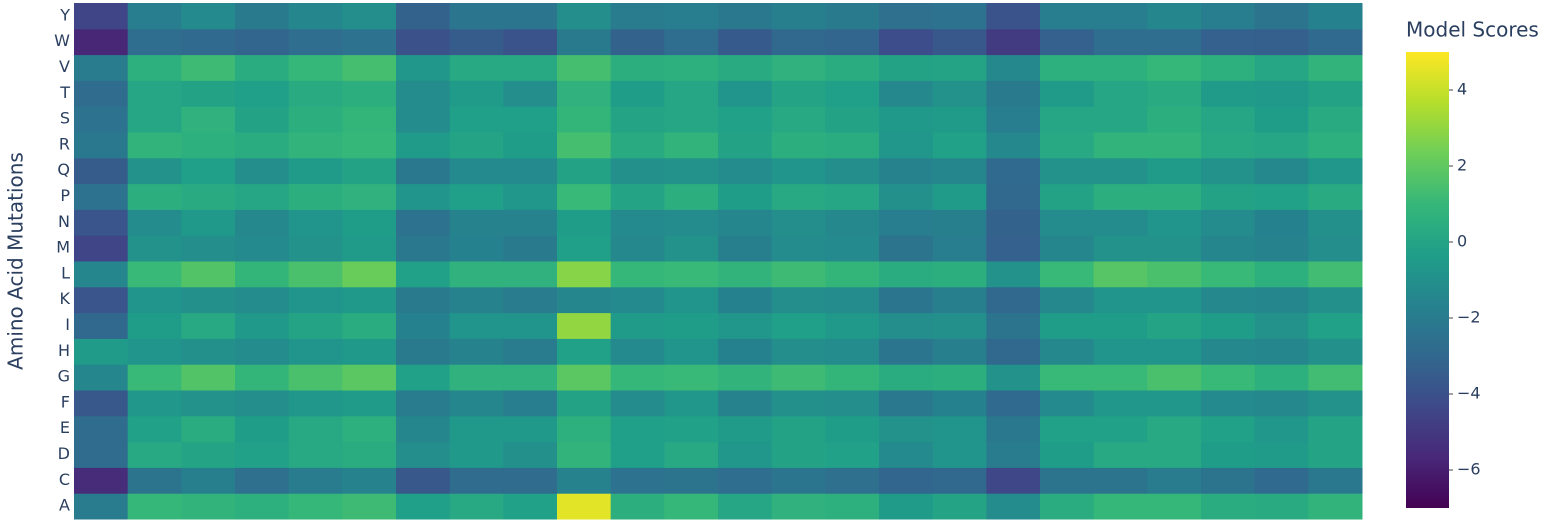 The height and width of the screenshot is (524, 1548). Describe the element at coordinates (65, 401) in the screenshot. I see `y-tick-label: F` at that location.